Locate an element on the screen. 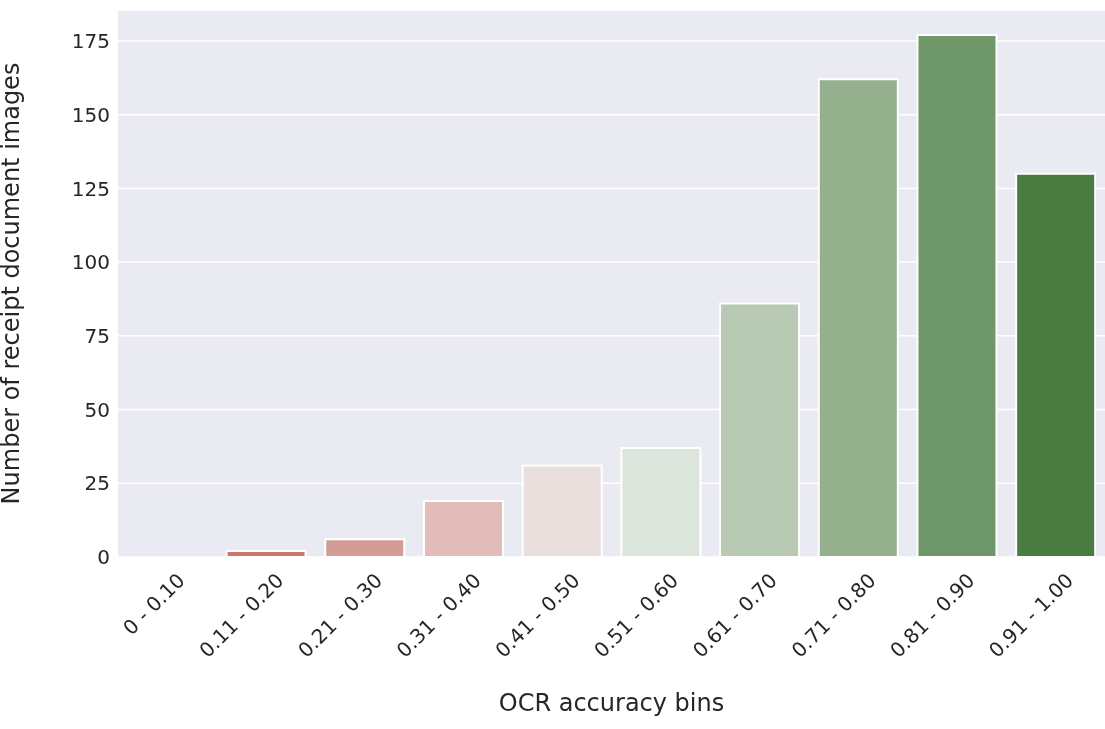 The height and width of the screenshot is (729, 1105). y-tick-label: 125 is located at coordinates (90, 188).